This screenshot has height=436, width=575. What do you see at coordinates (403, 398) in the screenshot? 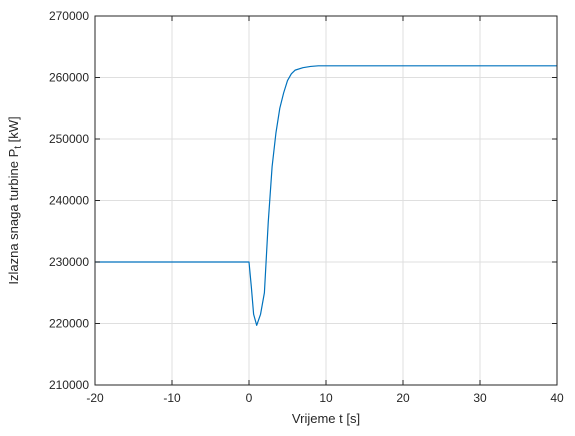
I see `x-tick-label: 20` at bounding box center [403, 398].